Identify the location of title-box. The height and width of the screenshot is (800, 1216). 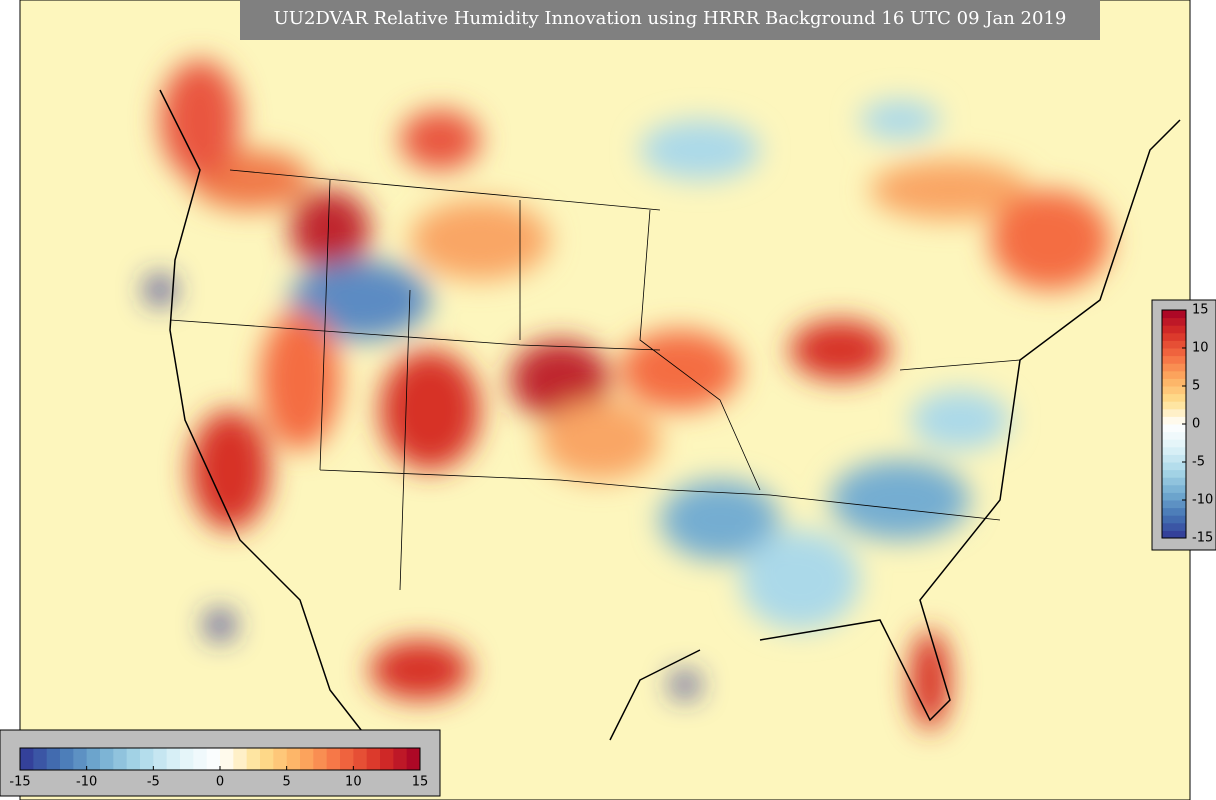
(670, 20).